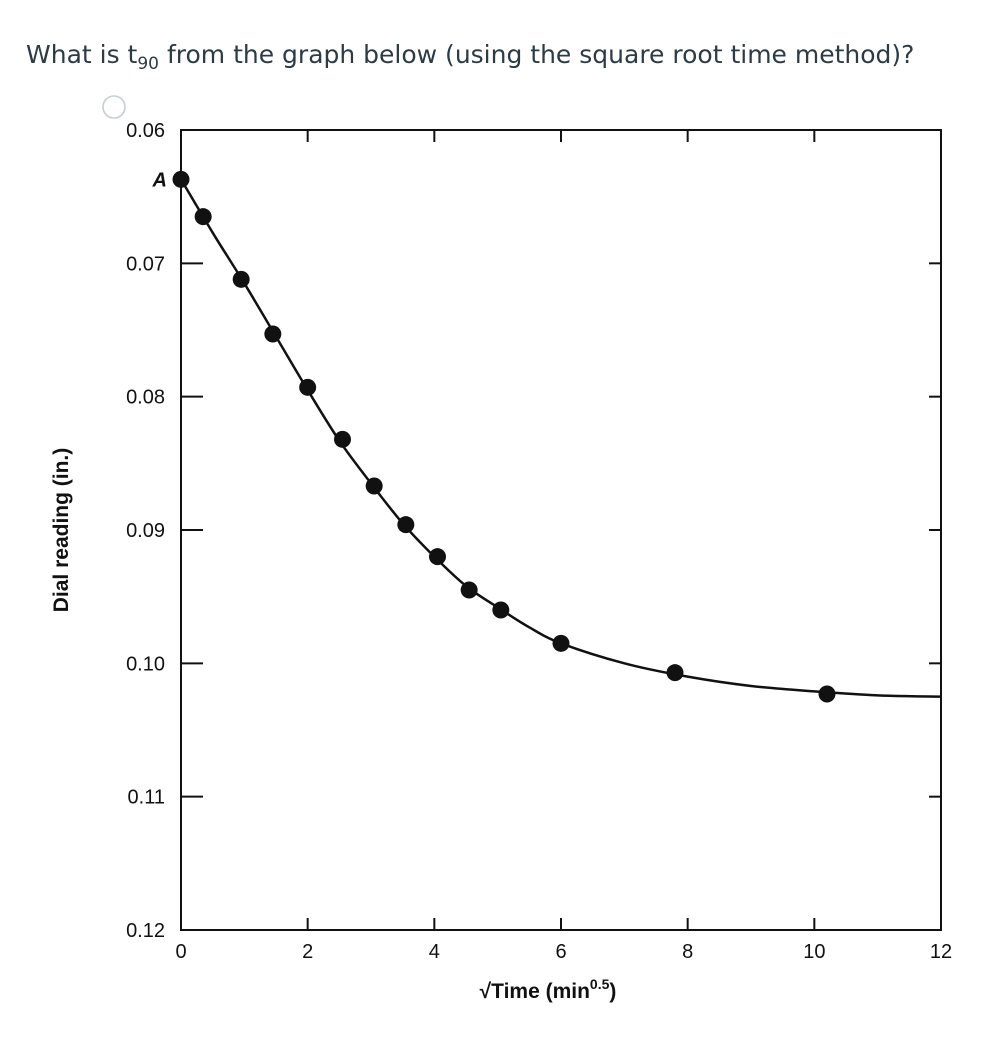 This screenshot has width=990, height=1046. I want to click on x-axis-label: √Time (min0.5), so click(548, 989).